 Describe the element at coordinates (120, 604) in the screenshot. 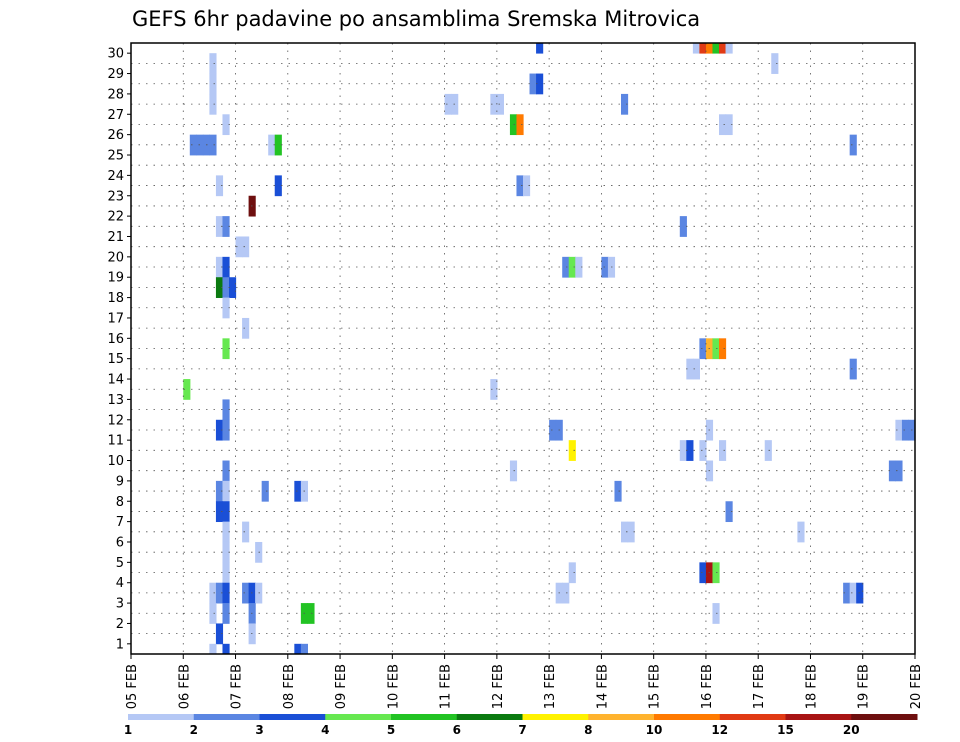

I see `y-tick-label: 3` at that location.